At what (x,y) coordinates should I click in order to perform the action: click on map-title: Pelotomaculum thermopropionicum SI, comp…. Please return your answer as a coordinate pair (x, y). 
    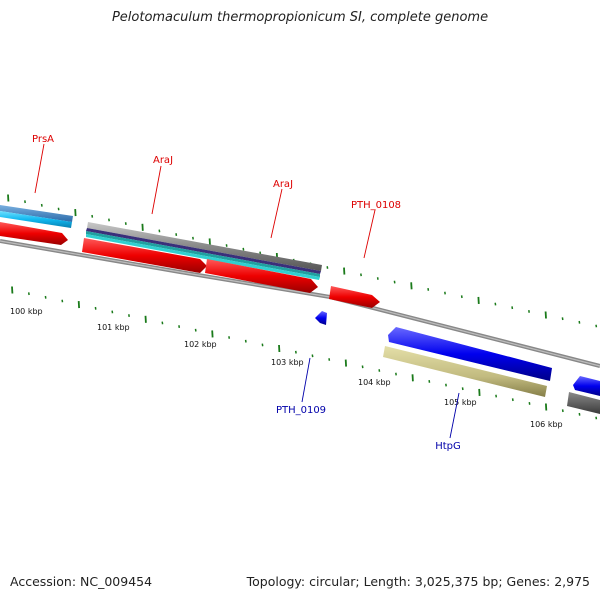
    Looking at the image, I should click on (300, 17).